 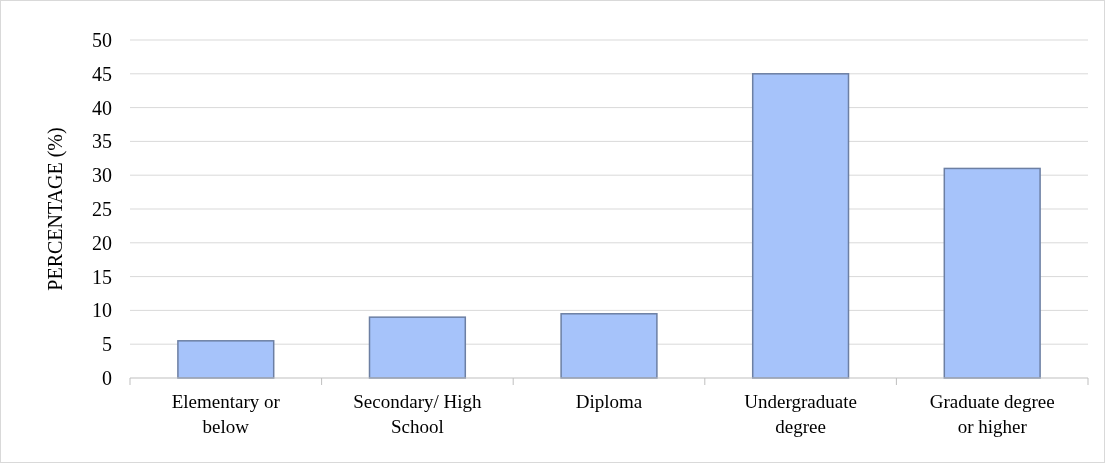 I want to click on x-tick-label: Elementary or below, so click(x=226, y=414).